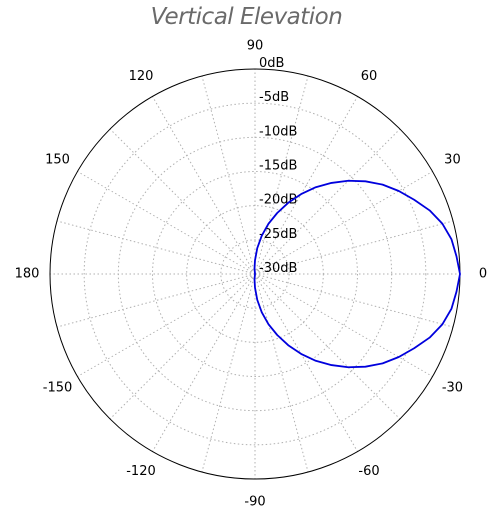 The width and height of the screenshot is (493, 513). I want to click on angle-tick-label: -90, so click(254, 502).